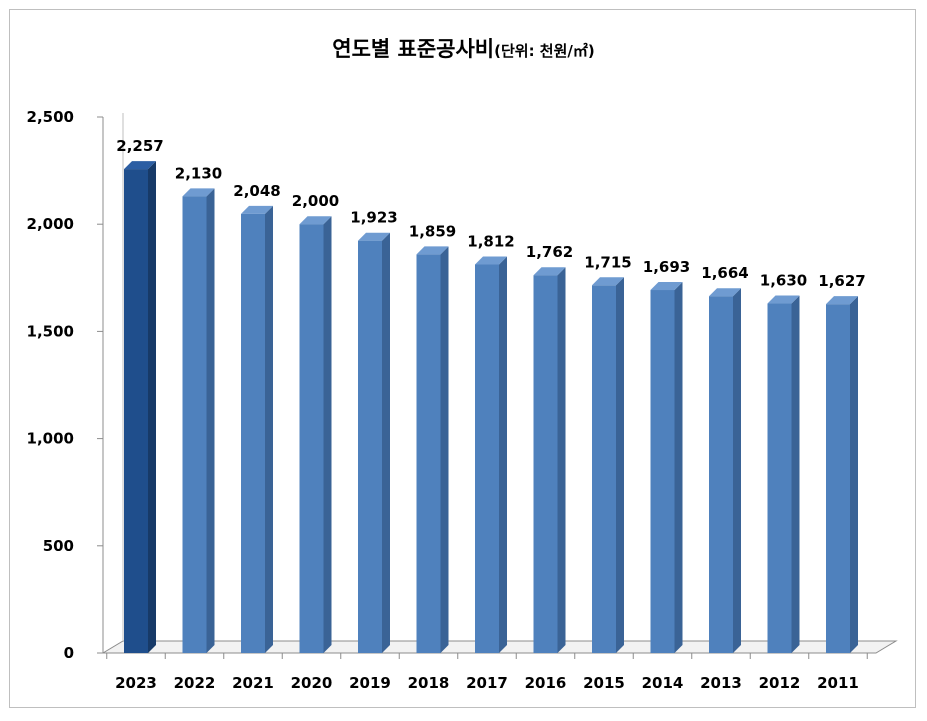 The width and height of the screenshot is (927, 721). What do you see at coordinates (198, 173) in the screenshot?
I see `data-label: 2,130` at bounding box center [198, 173].